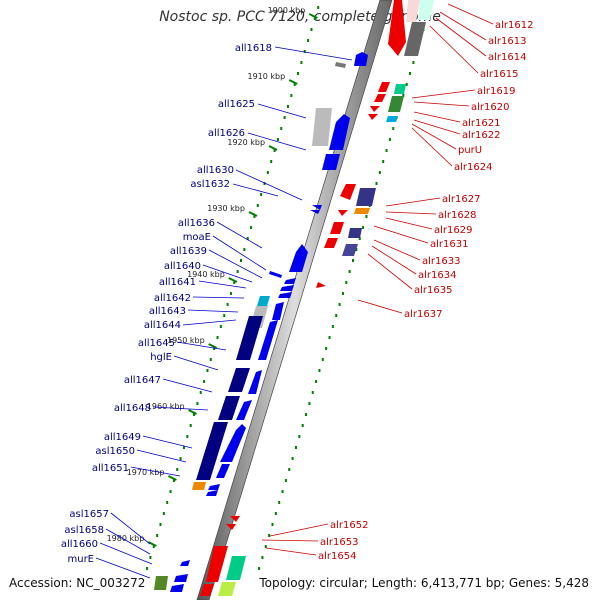 The height and width of the screenshot is (600, 600). What do you see at coordinates (80, 559) in the screenshot?
I see `gene-label: murE` at bounding box center [80, 559].